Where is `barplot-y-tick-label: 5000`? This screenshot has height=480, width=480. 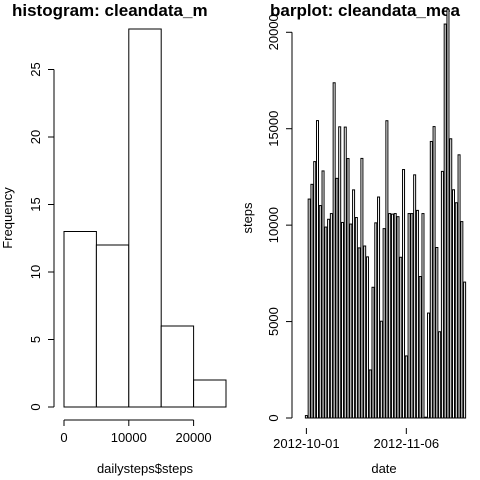 barplot-y-tick-label: 5000 is located at coordinates (273, 321).